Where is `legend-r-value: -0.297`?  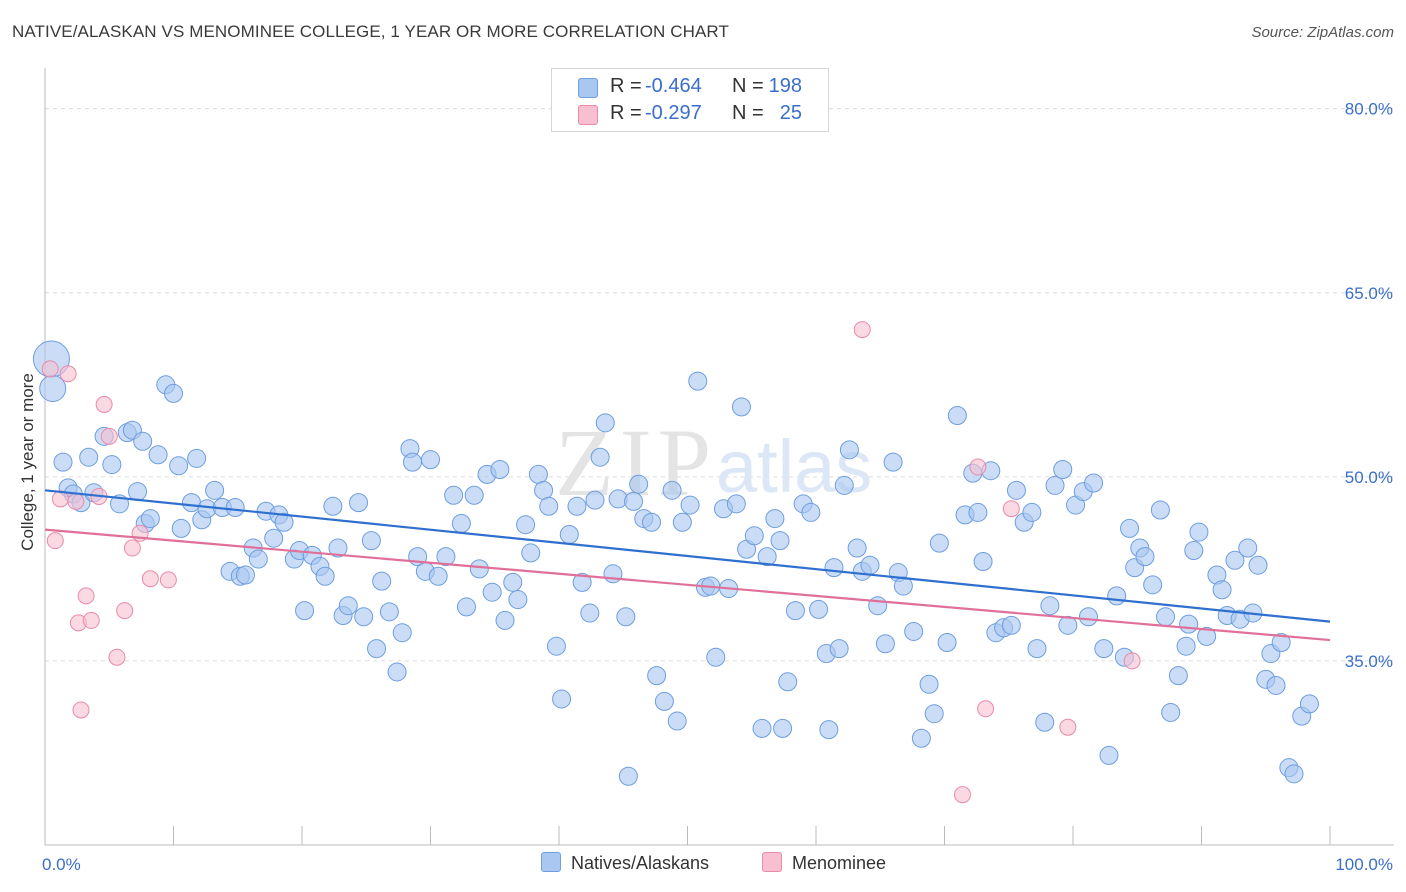 legend-r-value: -0.297 is located at coordinates (673, 113).